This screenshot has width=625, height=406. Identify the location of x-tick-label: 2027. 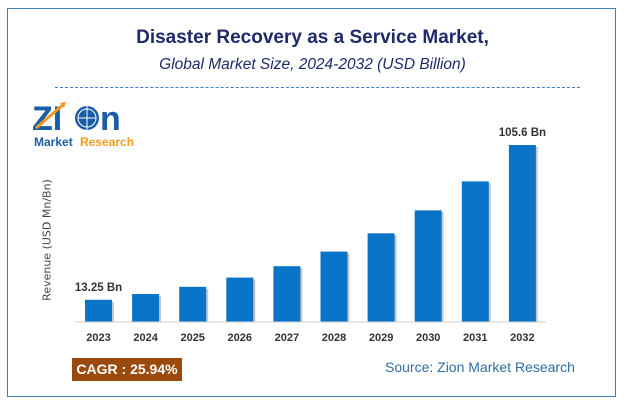
(287, 338).